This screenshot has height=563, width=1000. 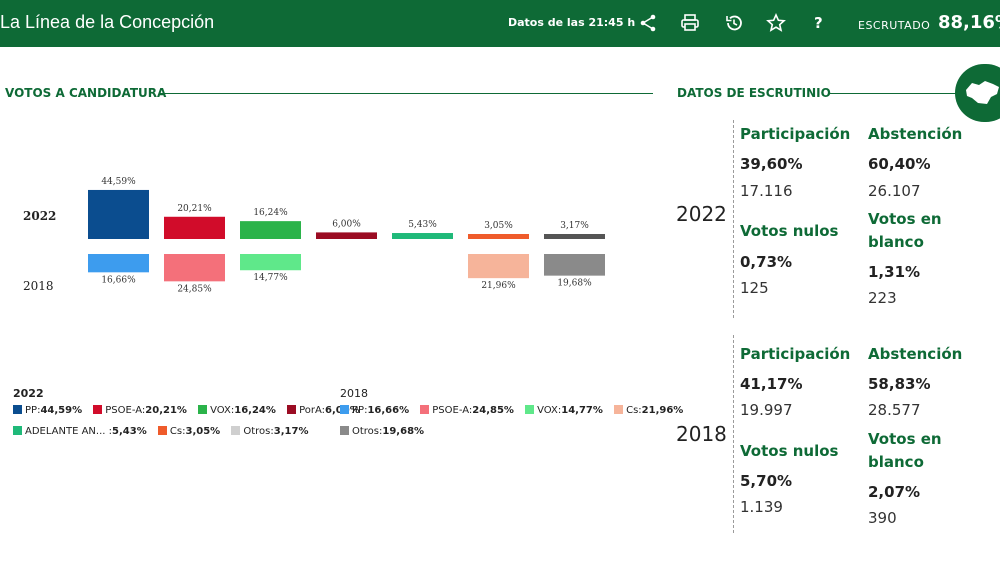 What do you see at coordinates (572, 22) in the screenshot?
I see `update-time: Datos de las 21:45 h` at bounding box center [572, 22].